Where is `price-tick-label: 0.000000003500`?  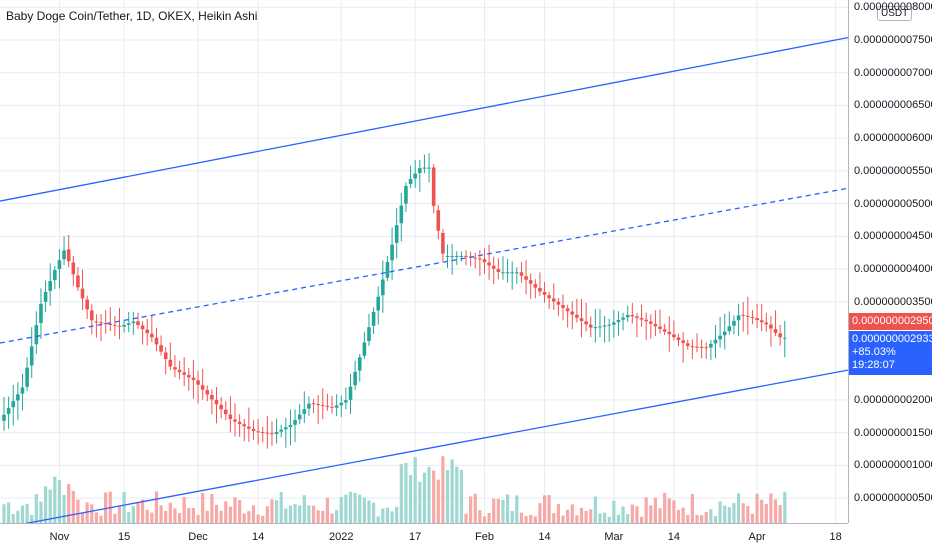 price-tick-label: 0.000000003500 is located at coordinates (893, 301).